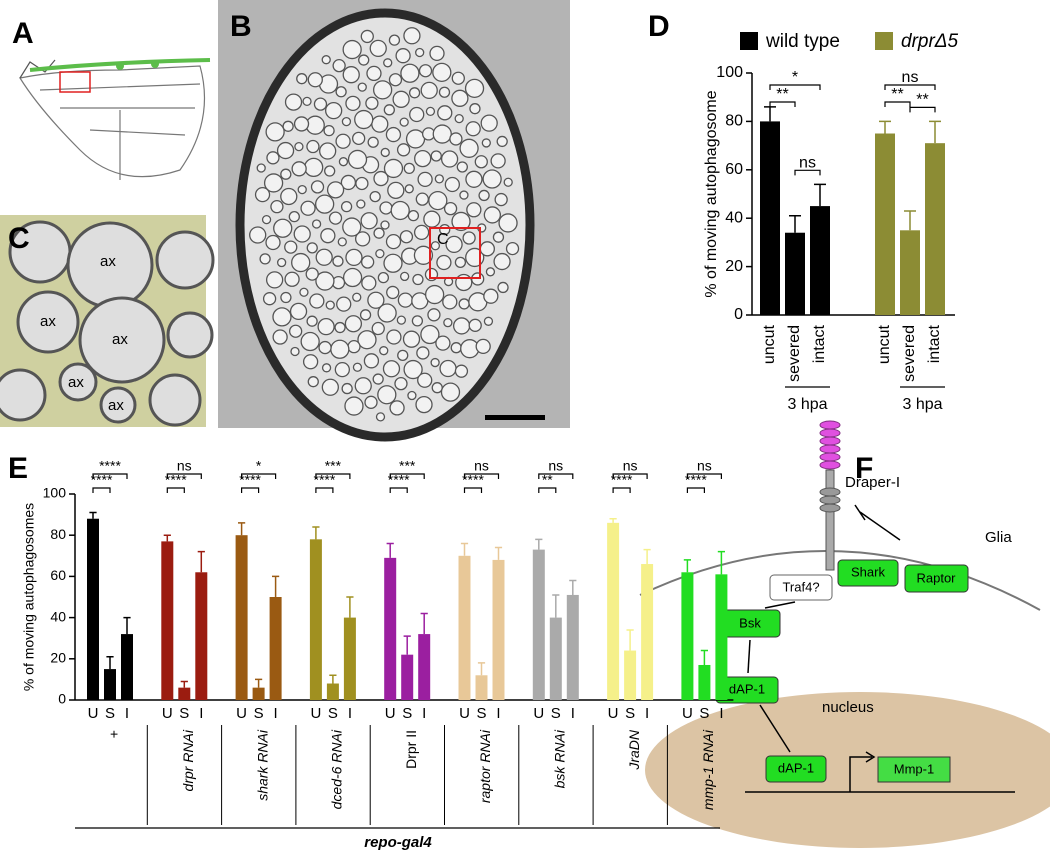 This screenshot has width=1050, height=852. I want to click on y-tick-label: 20, so click(734, 266).